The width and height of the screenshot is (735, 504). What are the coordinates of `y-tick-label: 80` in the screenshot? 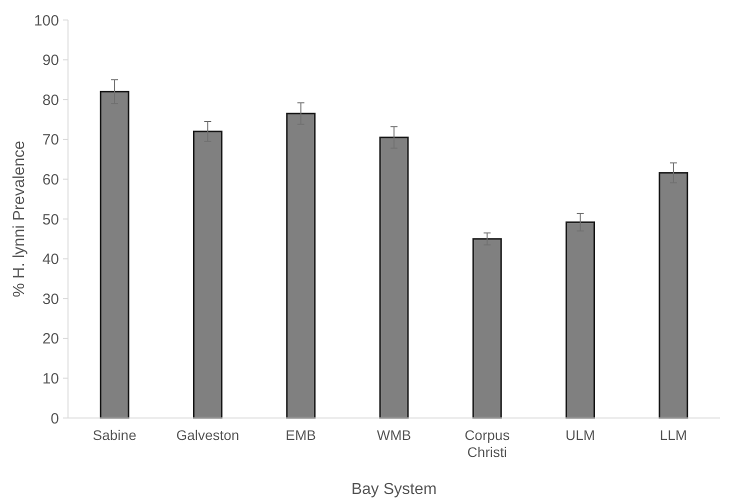 It's located at (50, 100).